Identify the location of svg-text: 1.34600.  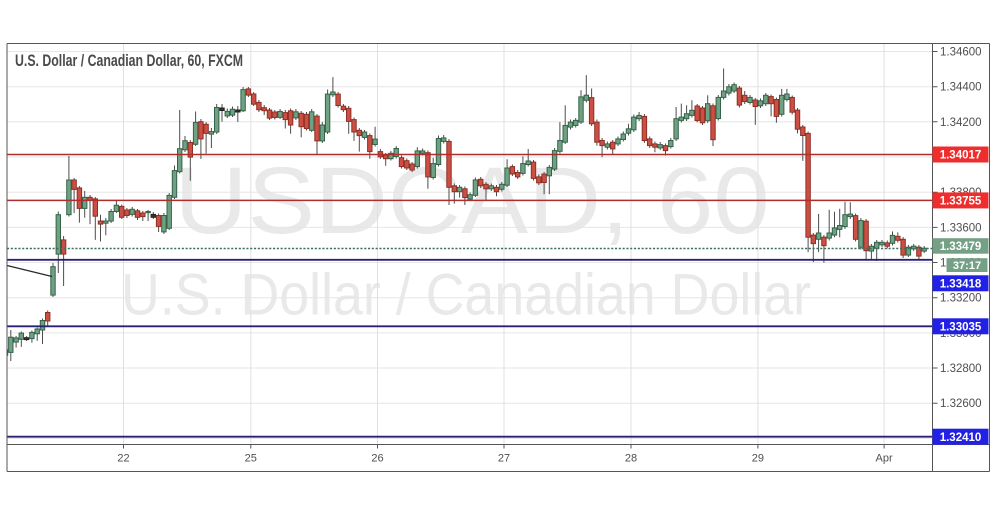
(961, 53).